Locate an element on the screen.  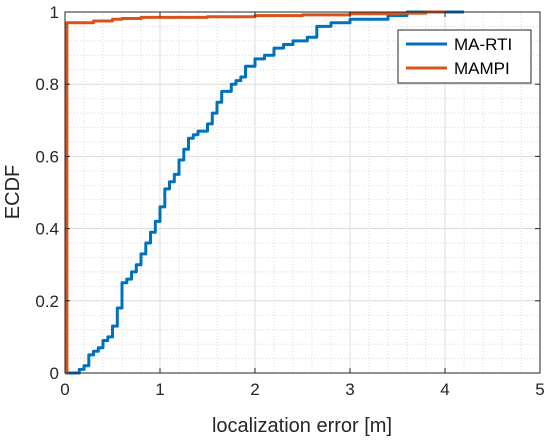
y-tick-label: 1 is located at coordinates (54, 12).